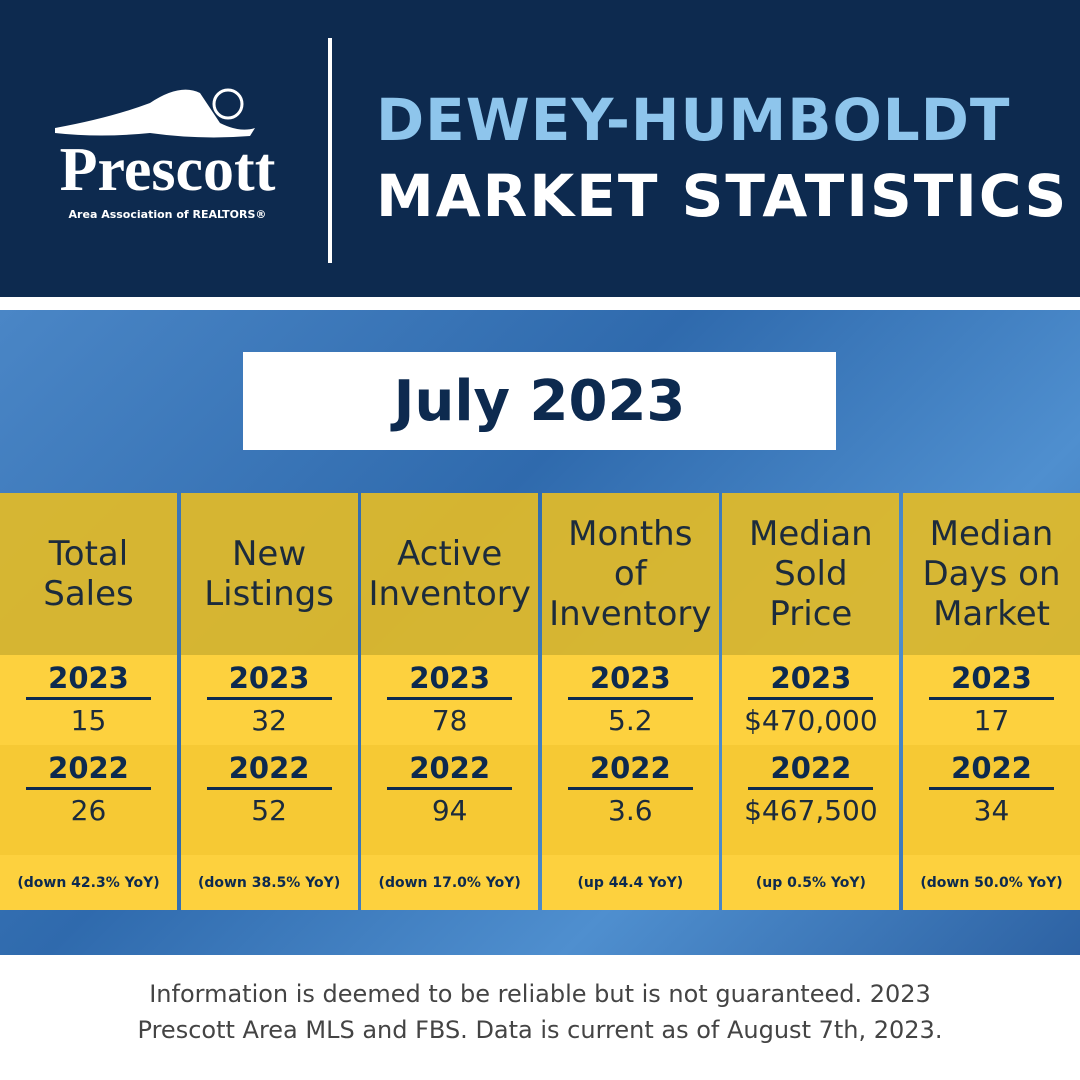  I want to click on prior-year: 2022 26, so click(88, 800).